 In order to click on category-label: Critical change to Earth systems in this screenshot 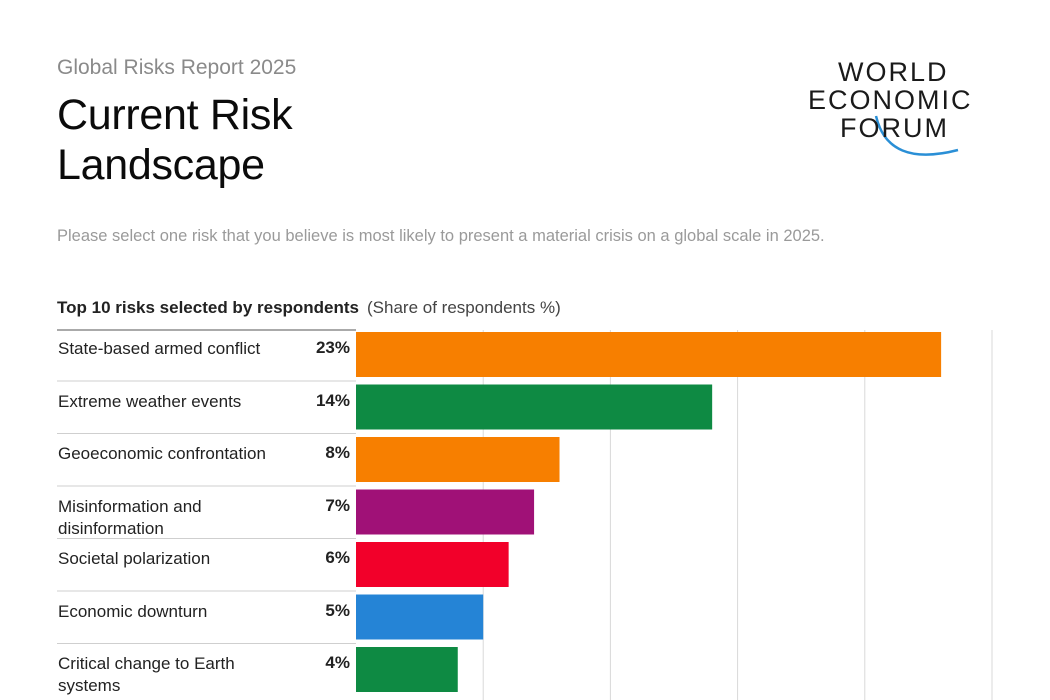, I will do `click(146, 674)`.